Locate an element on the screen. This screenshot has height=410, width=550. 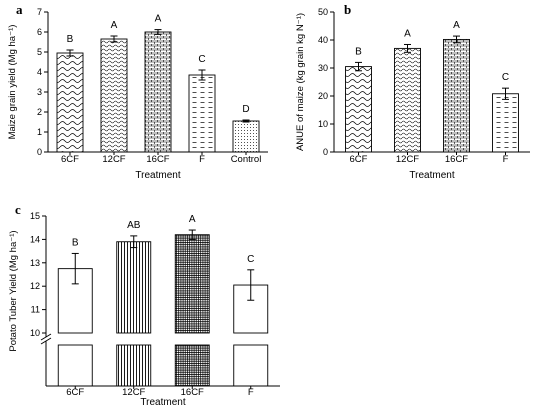
y-tick-label: 2 is located at coordinates (39, 112).